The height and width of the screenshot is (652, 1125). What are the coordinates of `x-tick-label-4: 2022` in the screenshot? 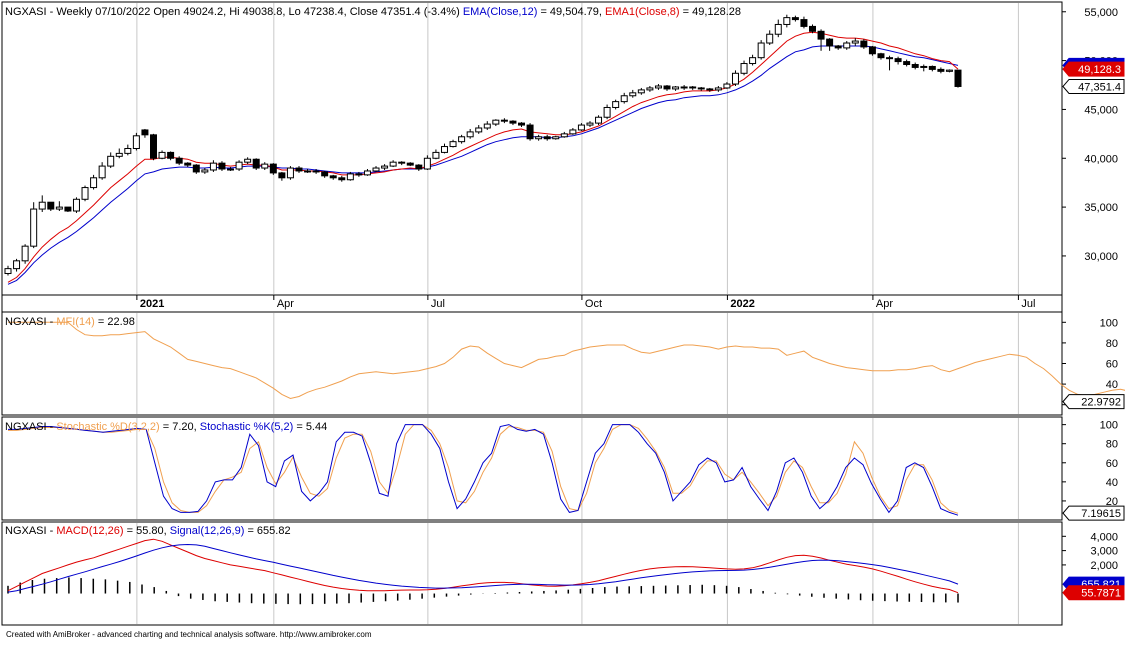 It's located at (742, 304).